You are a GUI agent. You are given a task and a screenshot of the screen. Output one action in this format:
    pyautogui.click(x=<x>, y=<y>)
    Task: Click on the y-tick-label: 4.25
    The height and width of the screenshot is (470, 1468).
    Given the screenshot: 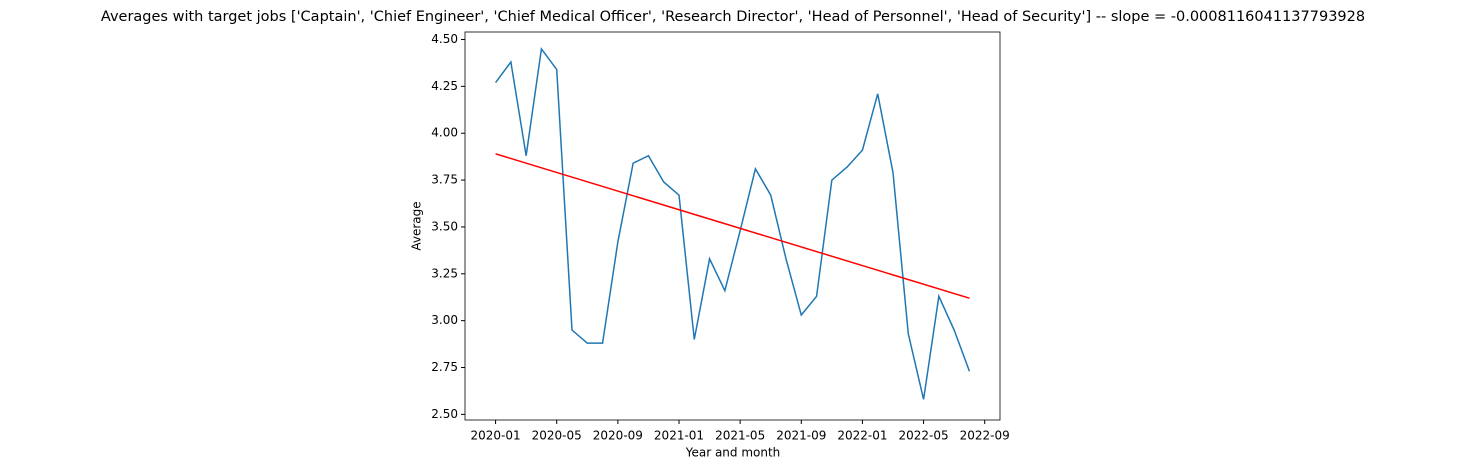 What is the action you would take?
    pyautogui.click(x=444, y=86)
    